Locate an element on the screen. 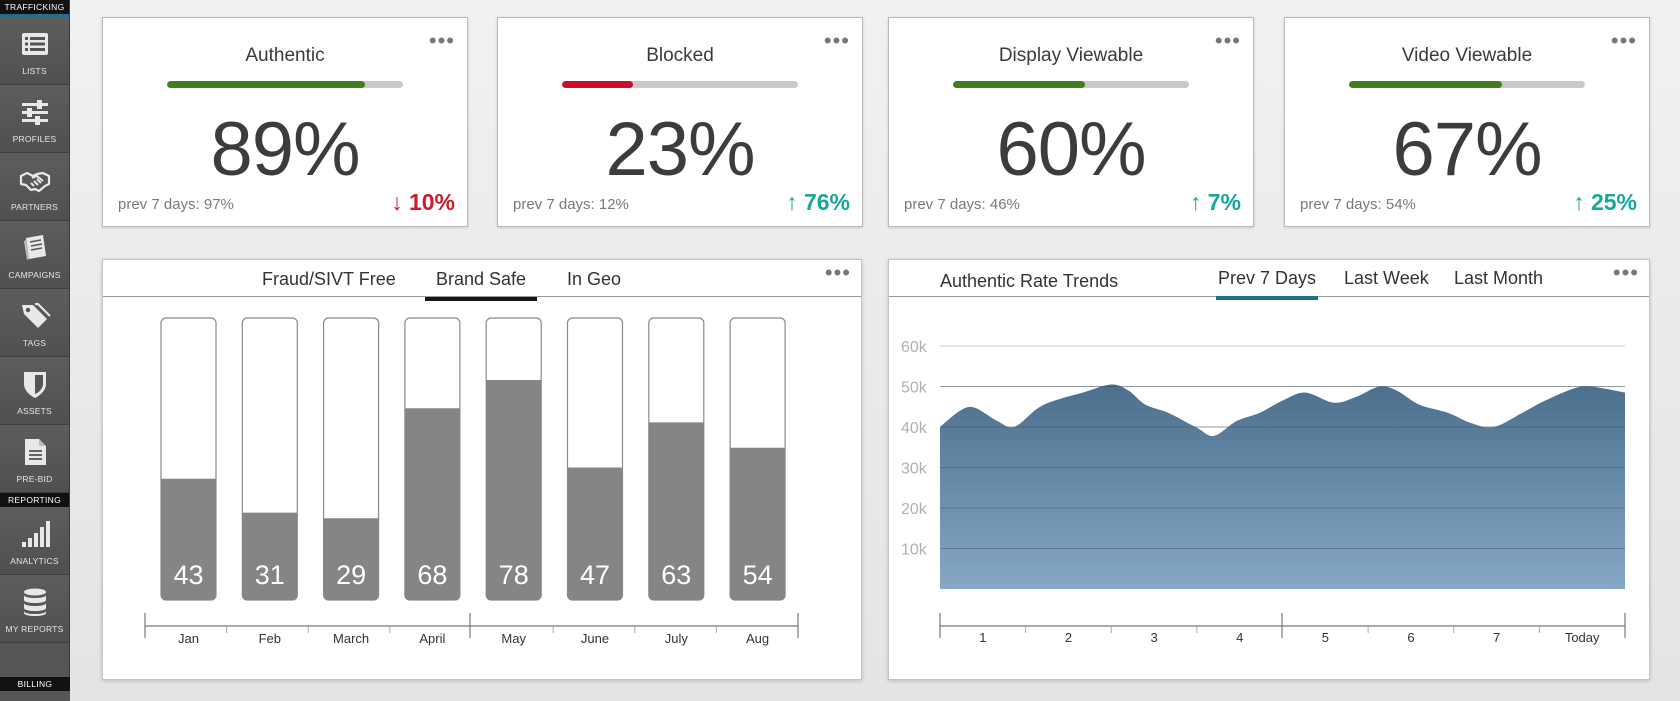 The height and width of the screenshot is (701, 1680). sidebar-item-label: ANALYTICS is located at coordinates (34, 561).